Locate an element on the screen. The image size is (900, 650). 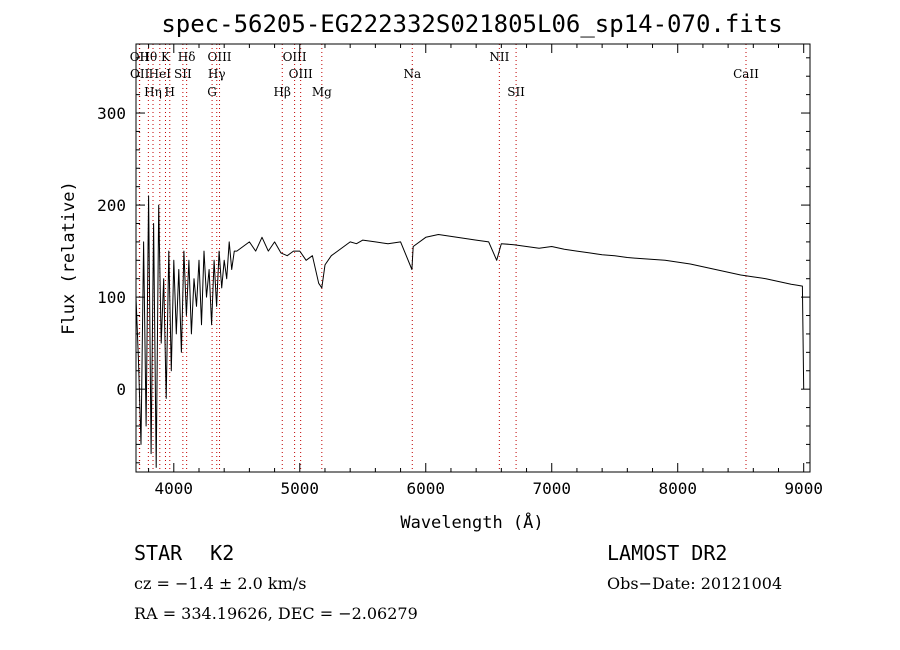
spectral-line-label: OII is located at coordinates (140, 74).